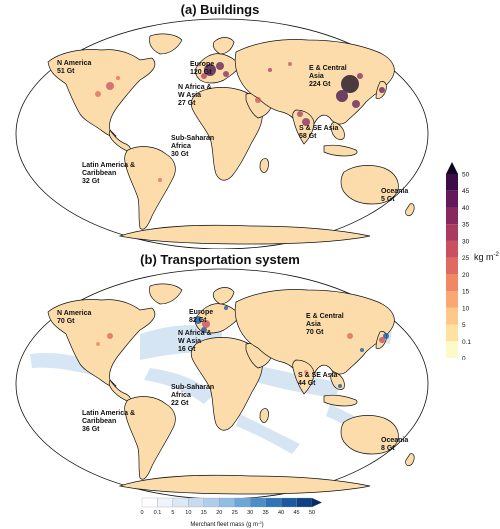  Describe the element at coordinates (188, 513) in the screenshot. I see `fleet-colorbar-tick-label: 10` at that location.